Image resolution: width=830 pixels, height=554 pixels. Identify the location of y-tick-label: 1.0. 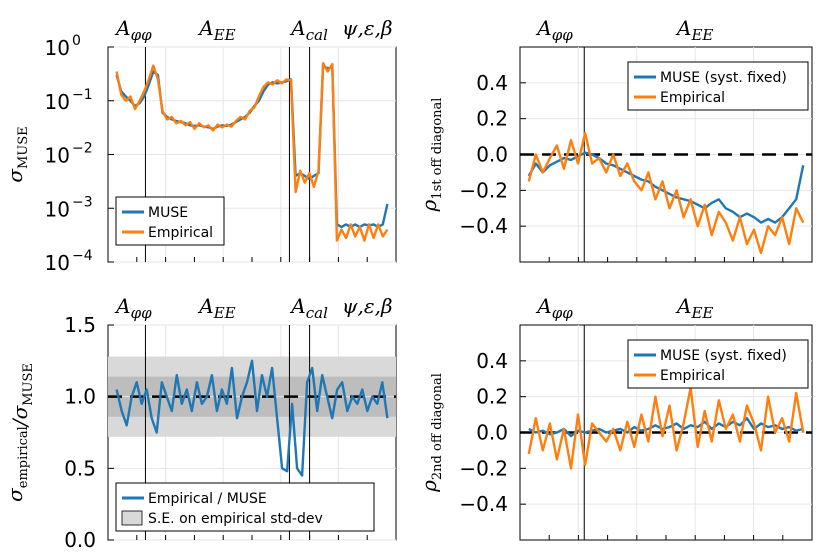
(80, 397).